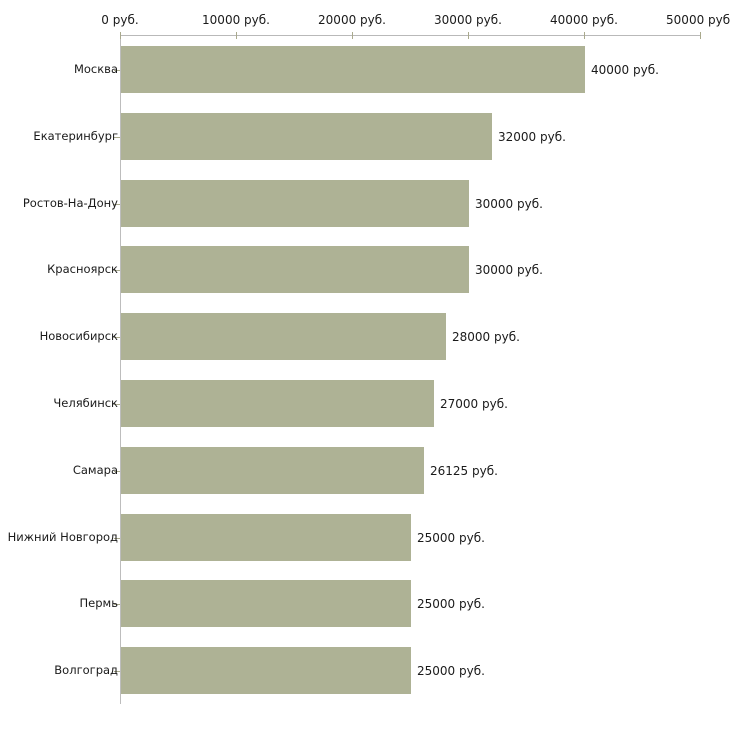  What do you see at coordinates (120, 369) in the screenshot?
I see `y-axis-line` at bounding box center [120, 369].